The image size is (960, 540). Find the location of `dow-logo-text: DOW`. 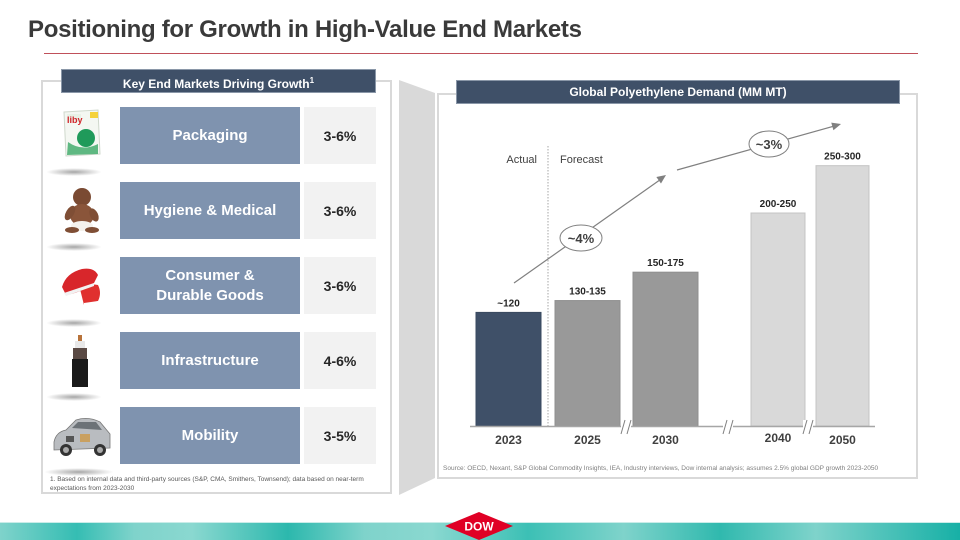

dow-logo-text: DOW is located at coordinates (479, 527).